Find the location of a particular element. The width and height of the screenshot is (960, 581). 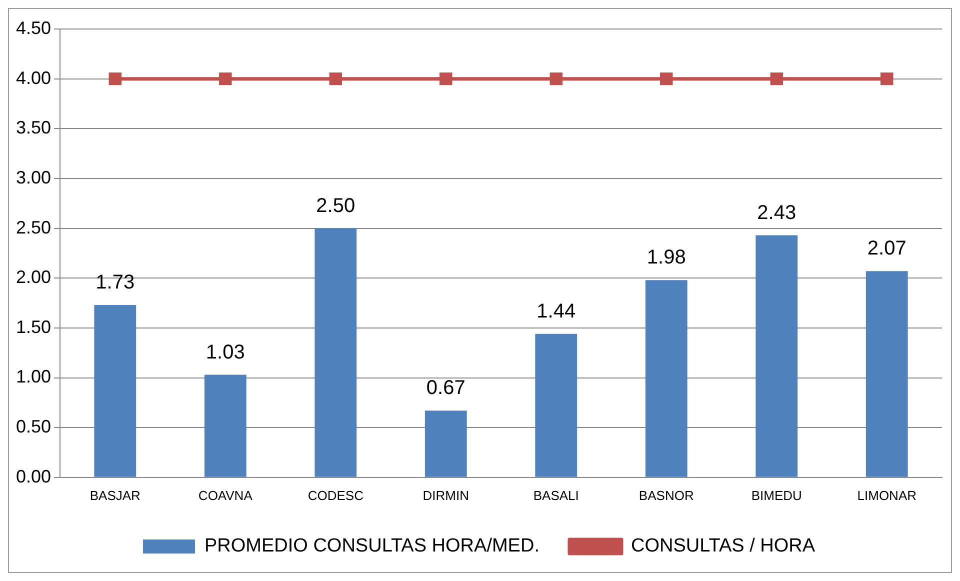

x-tick-label: DIRMIN is located at coordinates (446, 495).